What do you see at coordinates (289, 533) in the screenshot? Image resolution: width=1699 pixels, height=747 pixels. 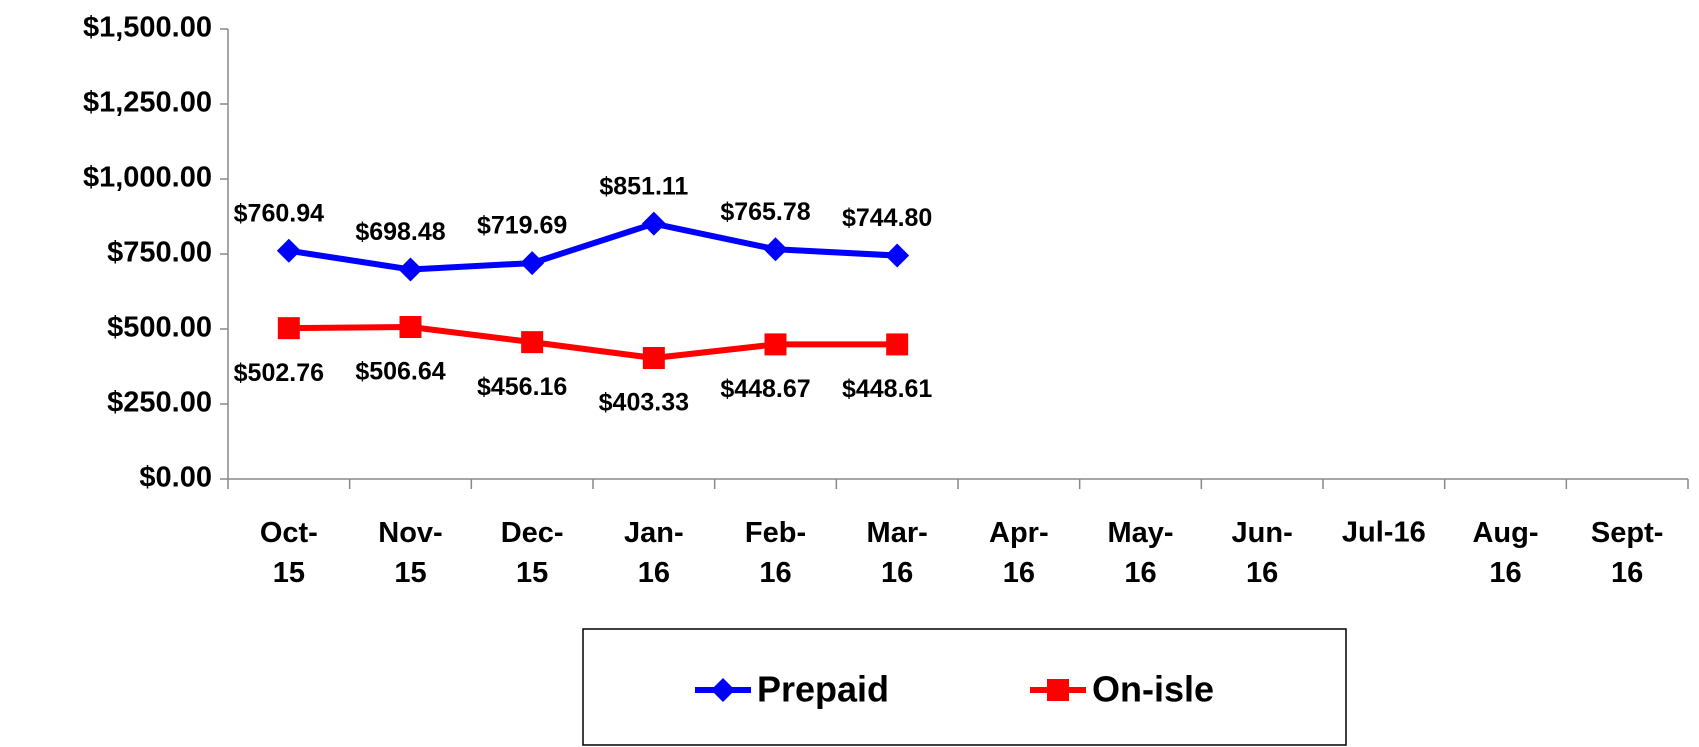 I see `x-tick-label-line: Oct-` at bounding box center [289, 533].